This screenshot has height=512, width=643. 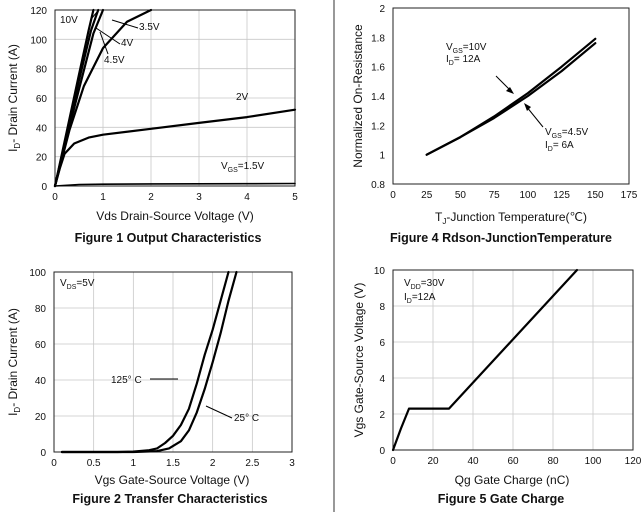 I want to click on fig2-x-tick-label: 1.5, so click(x=173, y=463).